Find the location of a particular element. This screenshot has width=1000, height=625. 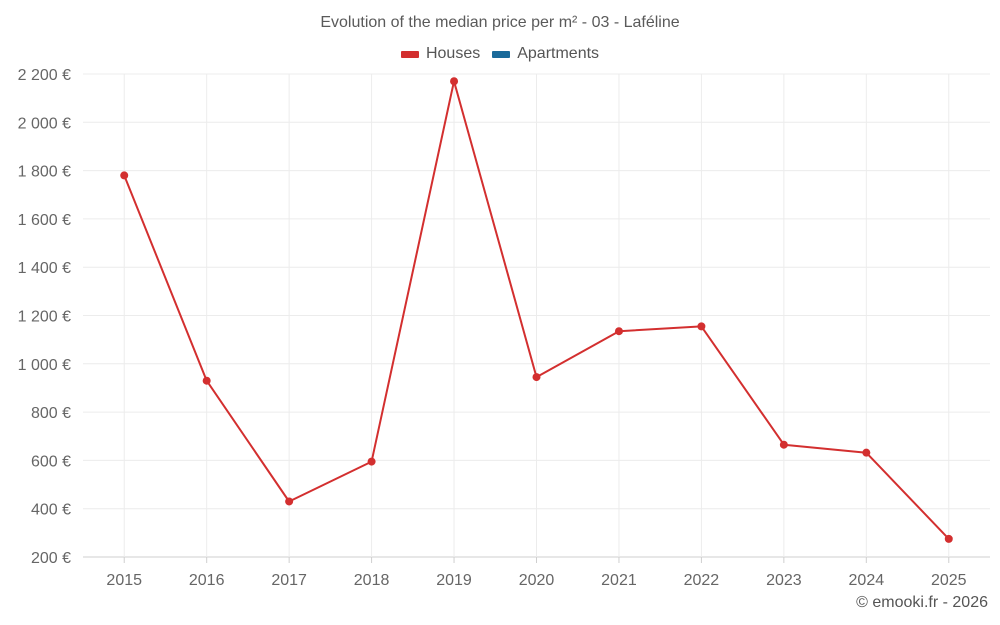

x-tick-label: 2015 is located at coordinates (124, 580).